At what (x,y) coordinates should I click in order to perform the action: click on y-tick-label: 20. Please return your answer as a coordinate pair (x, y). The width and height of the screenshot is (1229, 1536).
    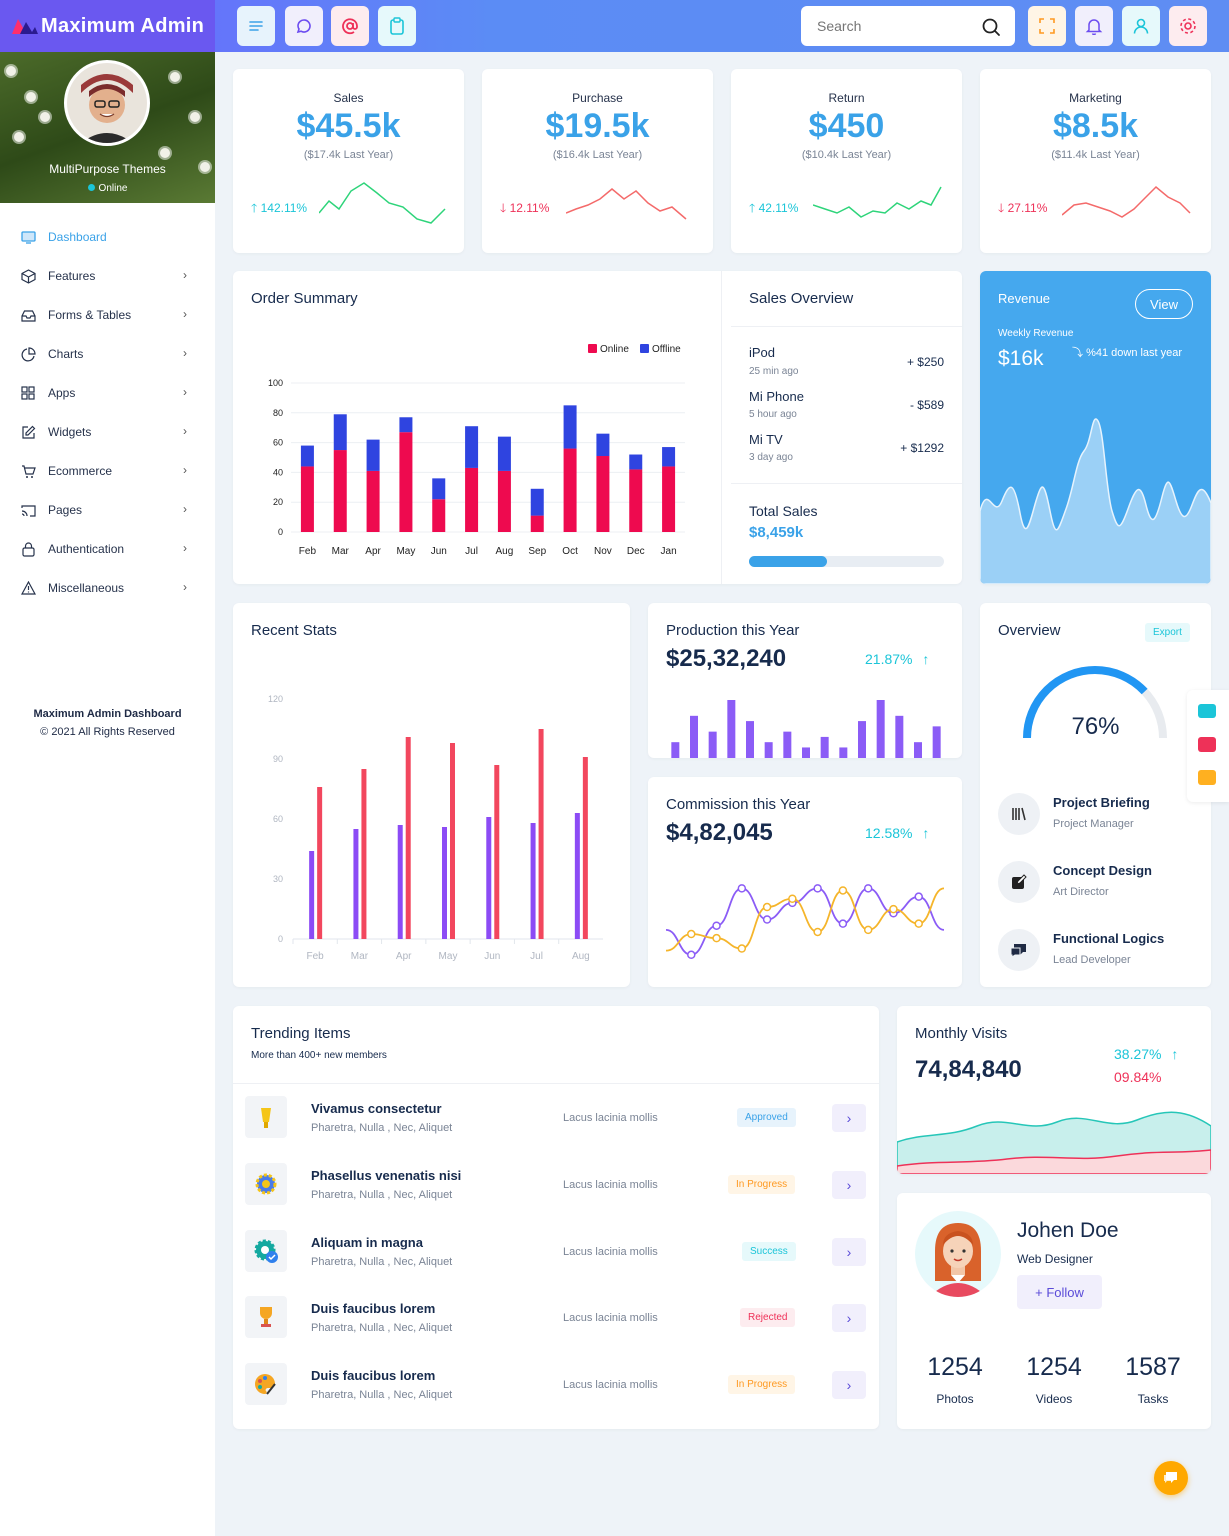
    Looking at the image, I should click on (278, 502).